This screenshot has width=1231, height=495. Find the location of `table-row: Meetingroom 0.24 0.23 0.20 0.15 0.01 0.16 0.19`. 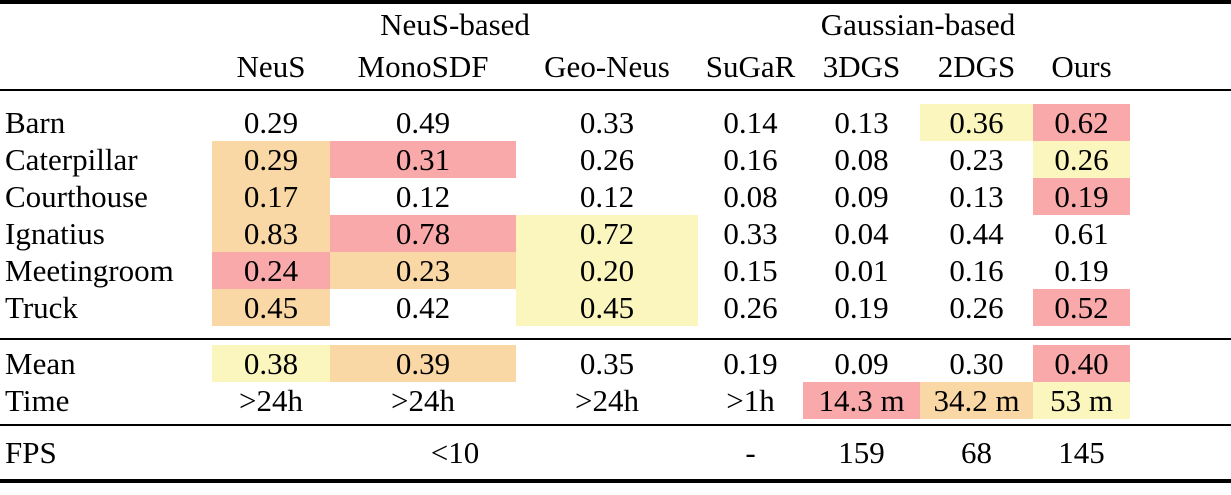

table-row: Meetingroom 0.24 0.23 0.20 0.15 0.01 0.16 0.19 is located at coordinates (615, 270).